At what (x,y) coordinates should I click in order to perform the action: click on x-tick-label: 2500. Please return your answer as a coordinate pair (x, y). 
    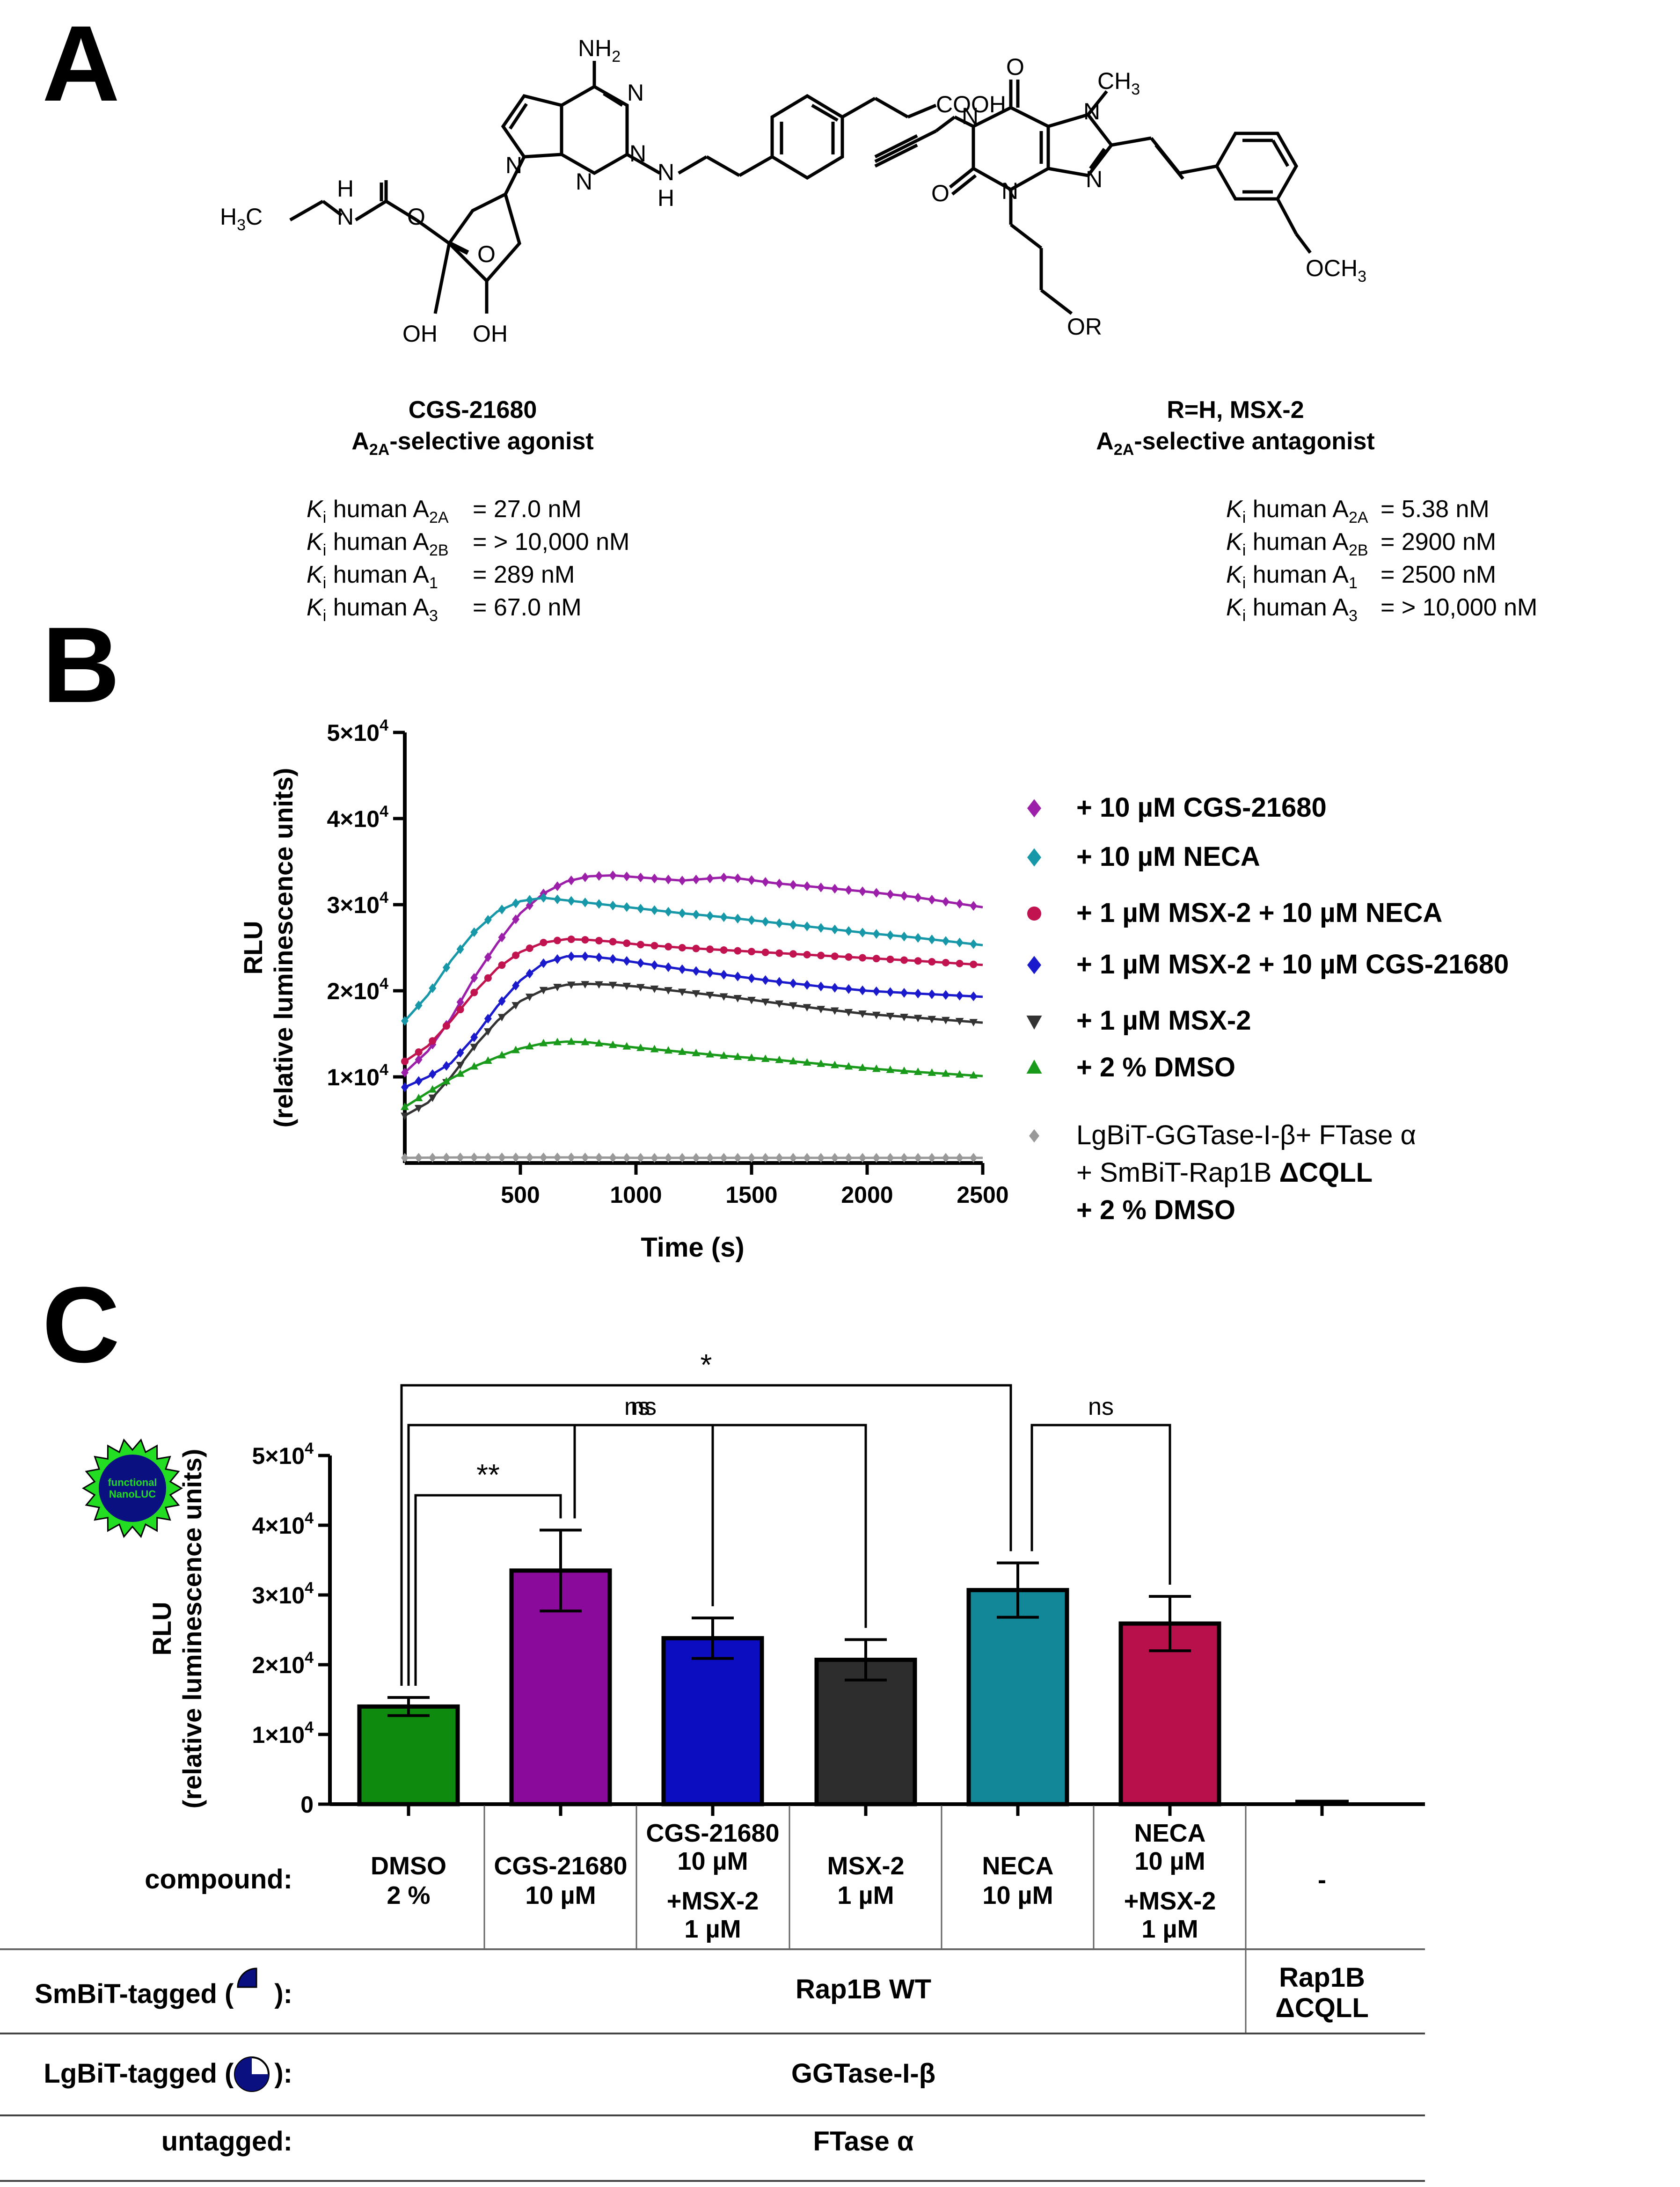
    Looking at the image, I should click on (982, 1195).